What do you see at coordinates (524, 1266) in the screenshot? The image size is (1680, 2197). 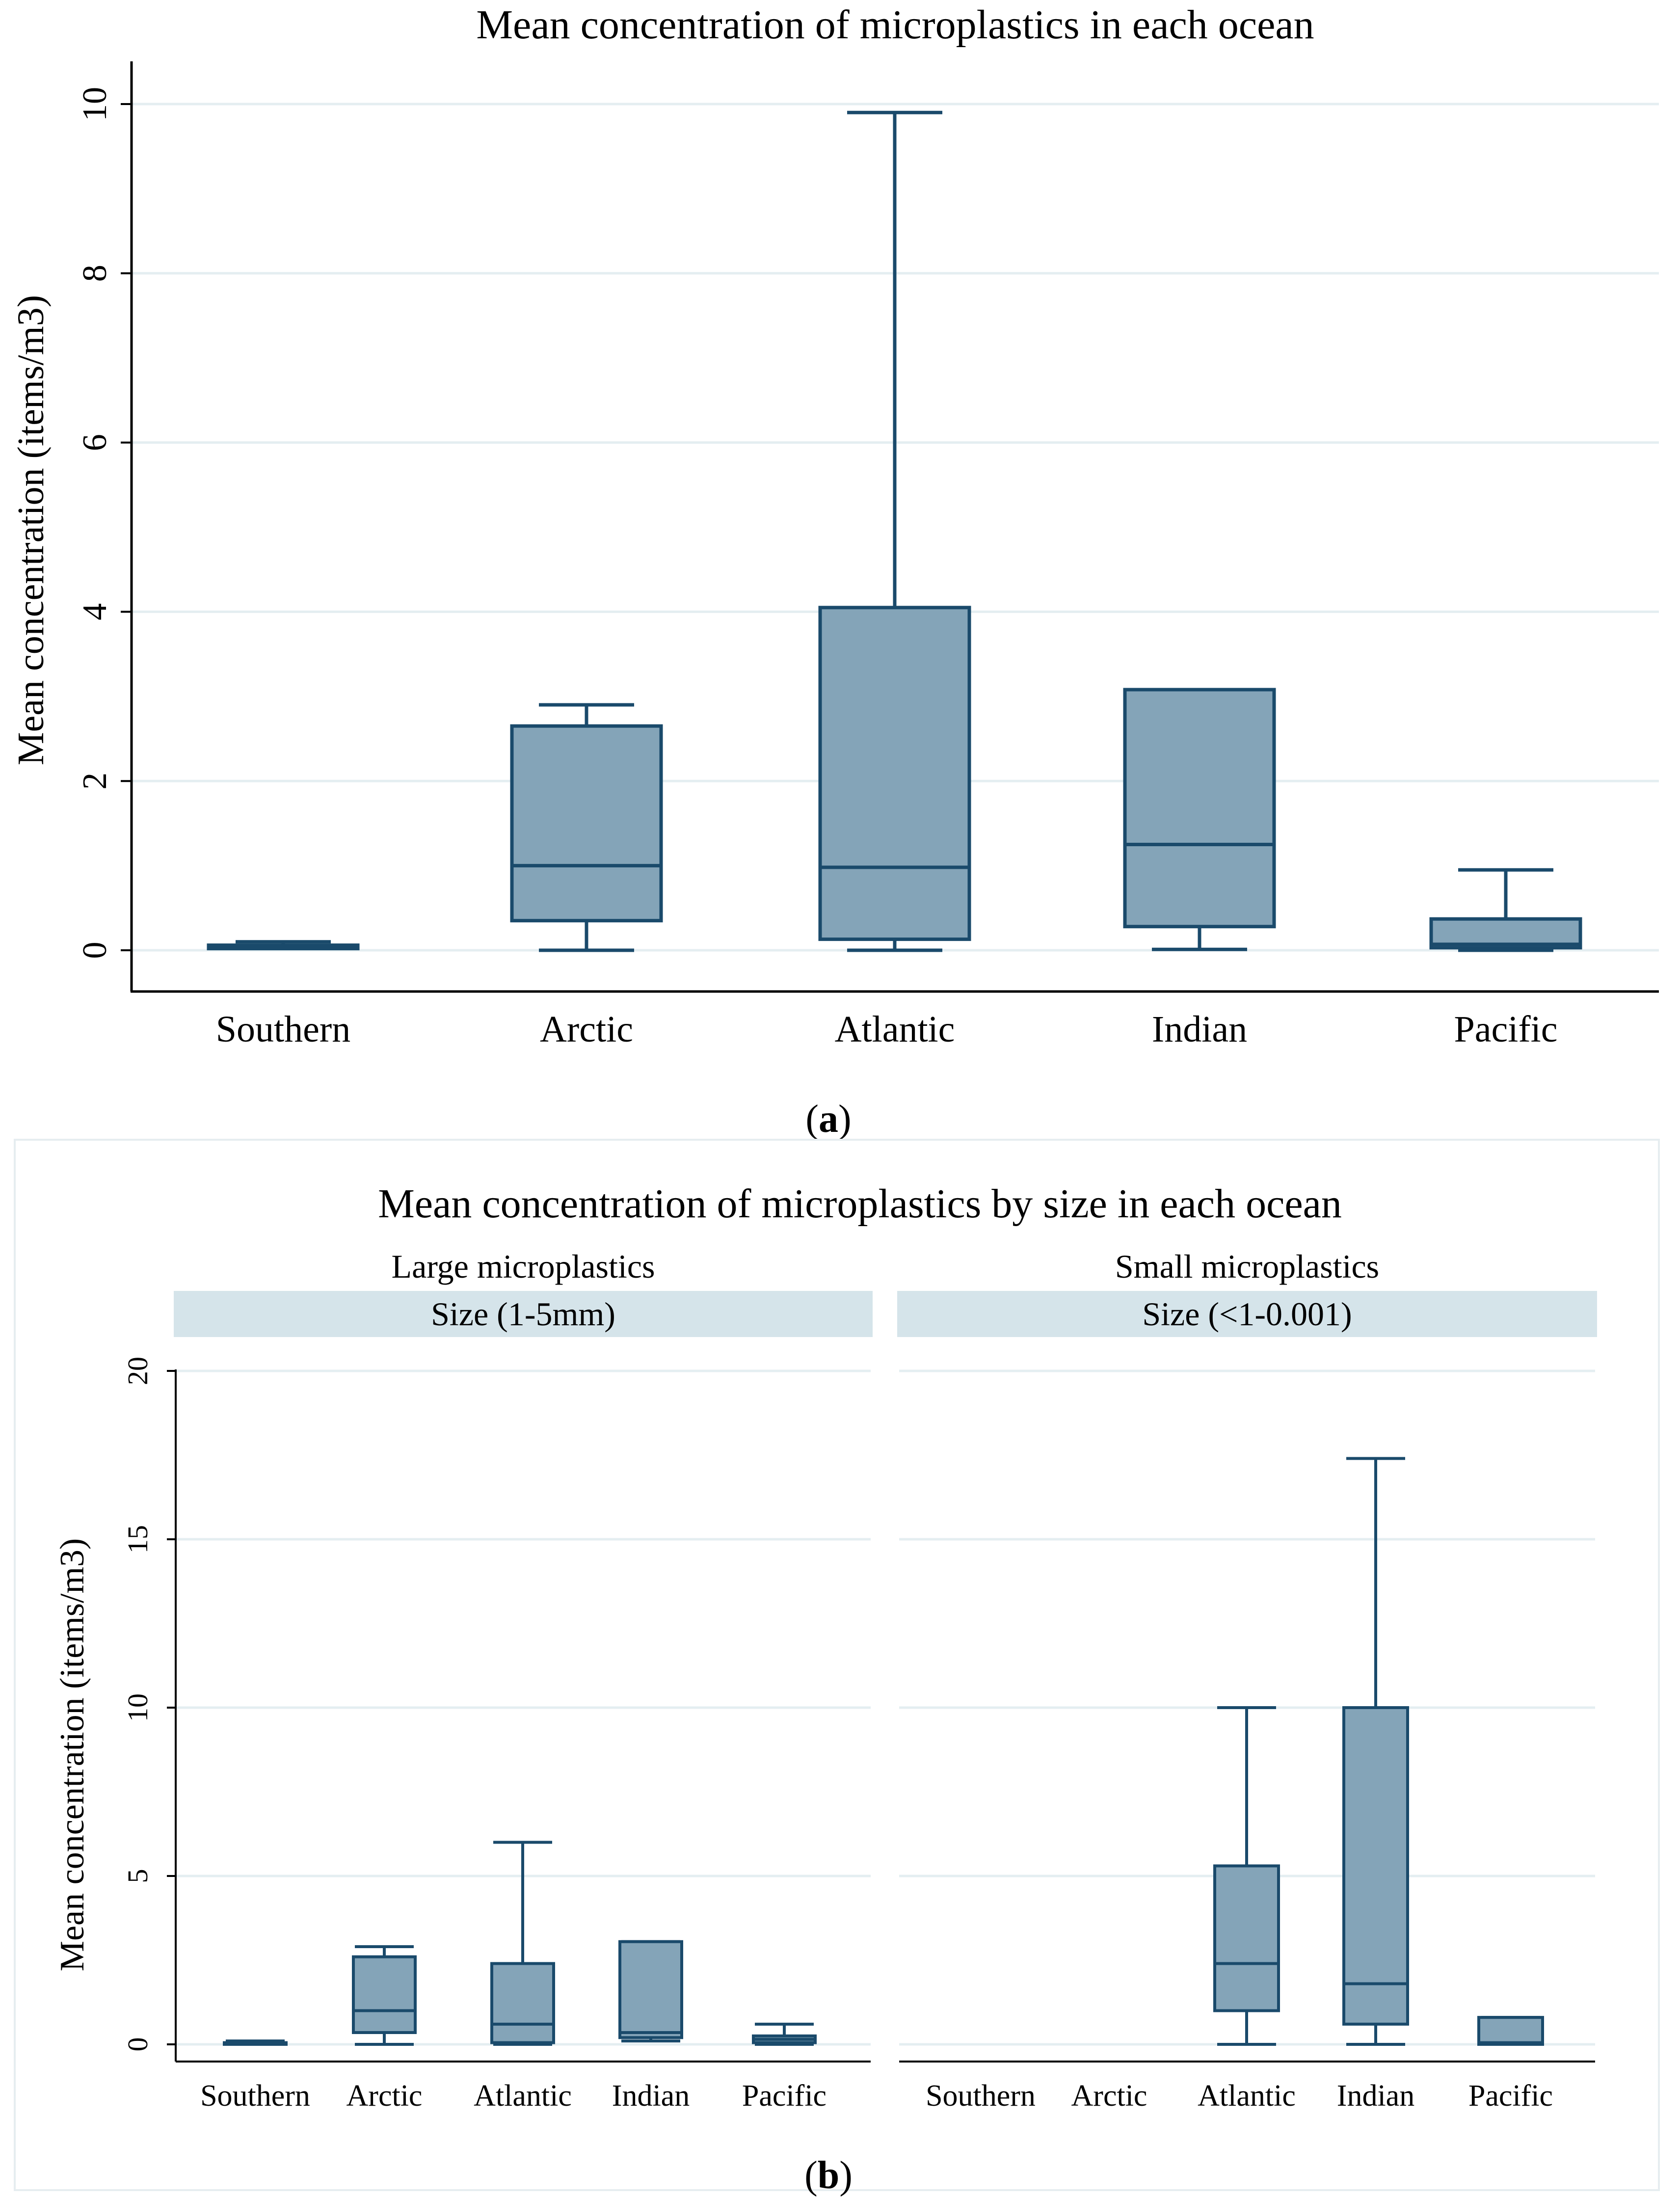 I see `chart-b-panel-large-microplastics-header: Large microplastics` at bounding box center [524, 1266].